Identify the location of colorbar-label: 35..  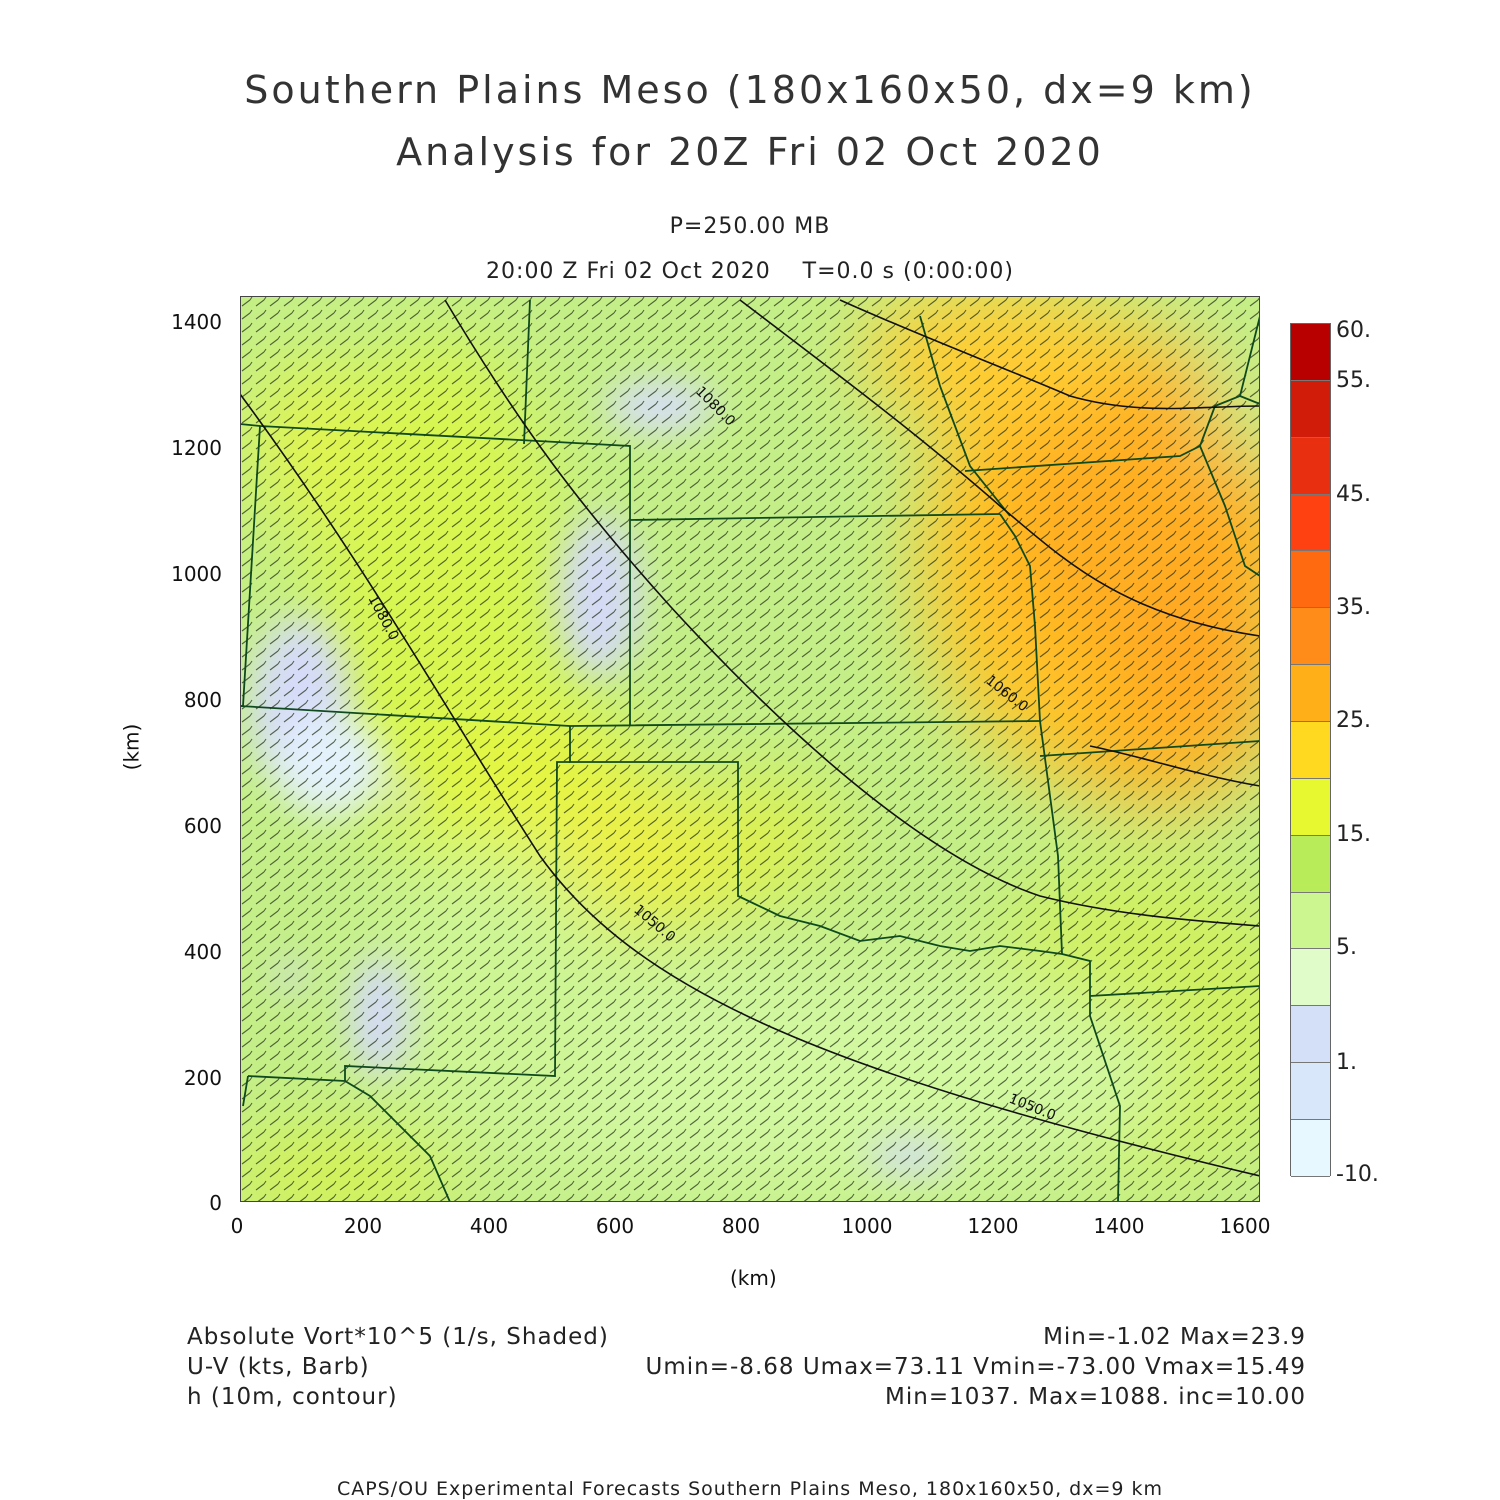
(1353, 607).